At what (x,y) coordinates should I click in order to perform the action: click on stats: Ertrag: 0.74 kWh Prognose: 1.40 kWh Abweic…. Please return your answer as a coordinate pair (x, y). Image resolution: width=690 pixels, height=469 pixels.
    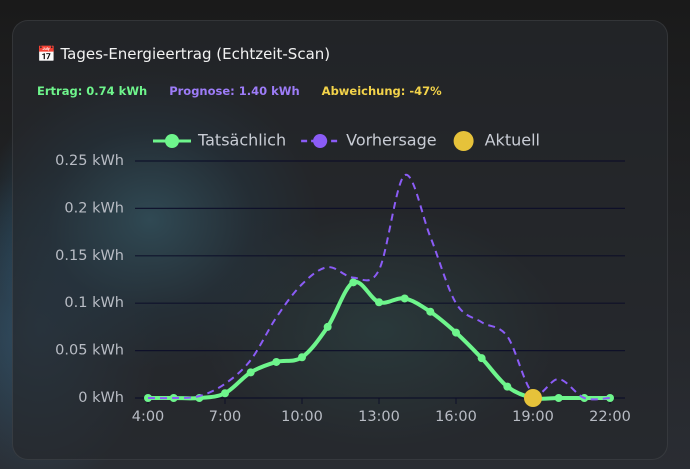
    Looking at the image, I should click on (250, 91).